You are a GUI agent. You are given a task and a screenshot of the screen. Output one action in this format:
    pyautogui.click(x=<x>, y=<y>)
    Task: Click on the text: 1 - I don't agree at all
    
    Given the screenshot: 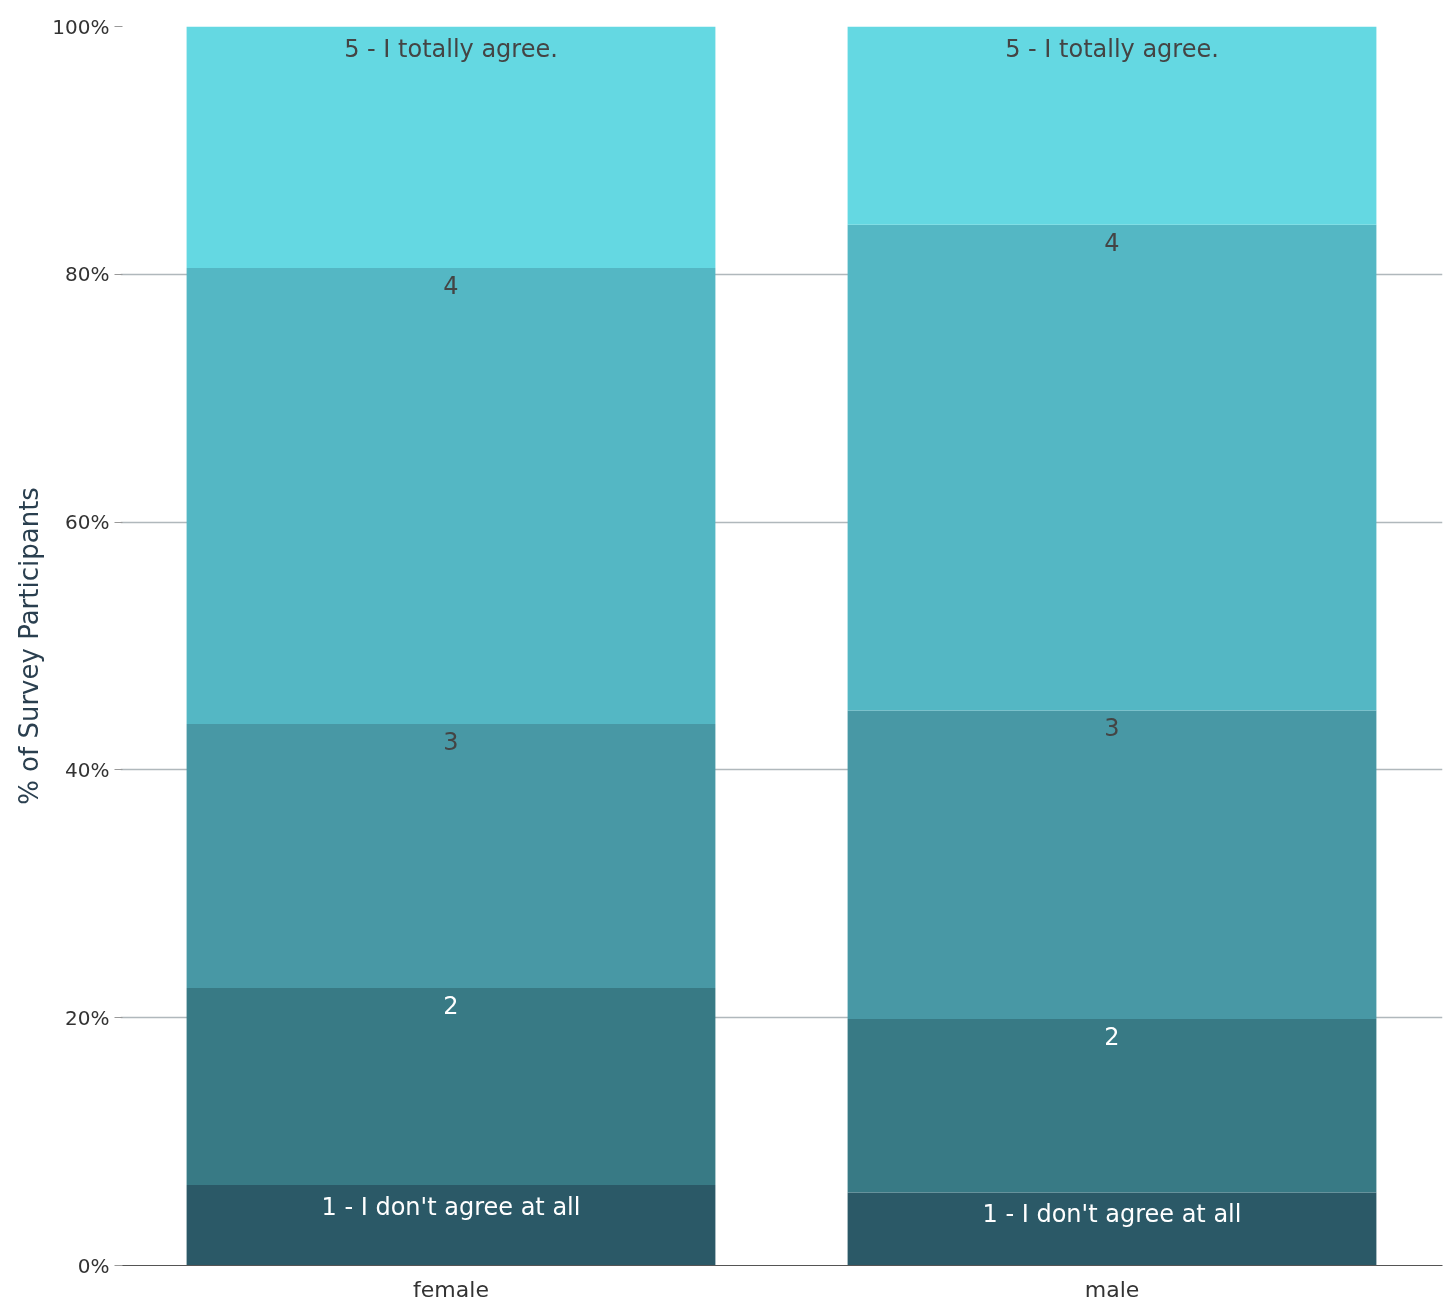 What is the action you would take?
    pyautogui.click(x=1112, y=1214)
    